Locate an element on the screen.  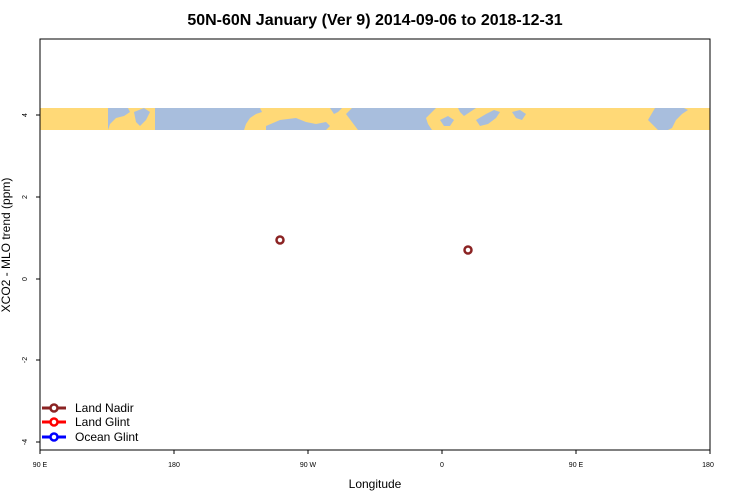
legend-label: Ocean Glint is located at coordinates (107, 437).